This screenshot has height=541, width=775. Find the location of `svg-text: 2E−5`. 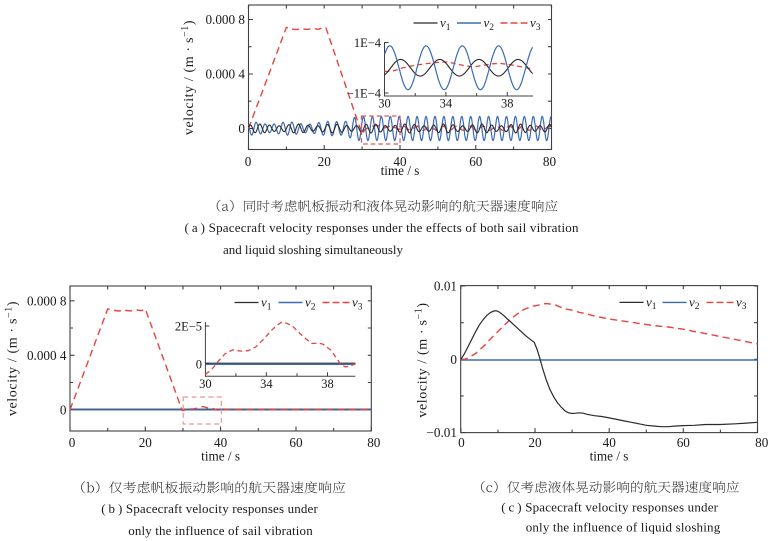

svg-text: 2E−5 is located at coordinates (188, 326).